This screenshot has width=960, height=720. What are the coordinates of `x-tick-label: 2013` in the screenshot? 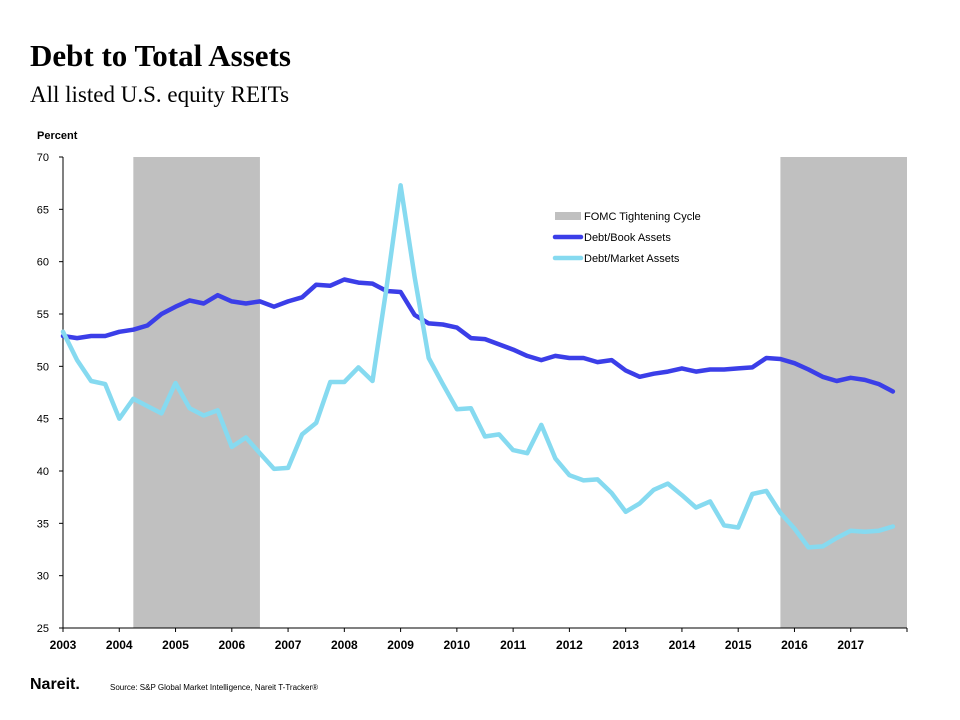 It's located at (625, 645).